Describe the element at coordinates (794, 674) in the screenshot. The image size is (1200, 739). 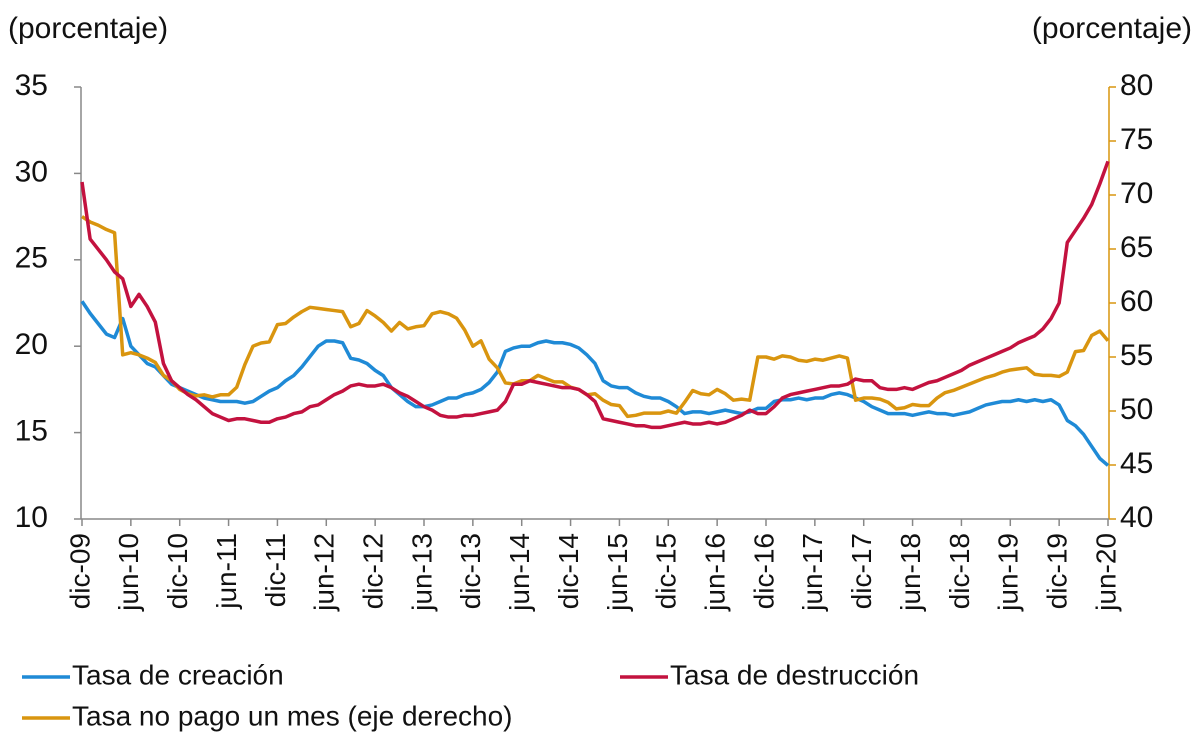
I see `legend-label: Tasa de destrucción` at that location.